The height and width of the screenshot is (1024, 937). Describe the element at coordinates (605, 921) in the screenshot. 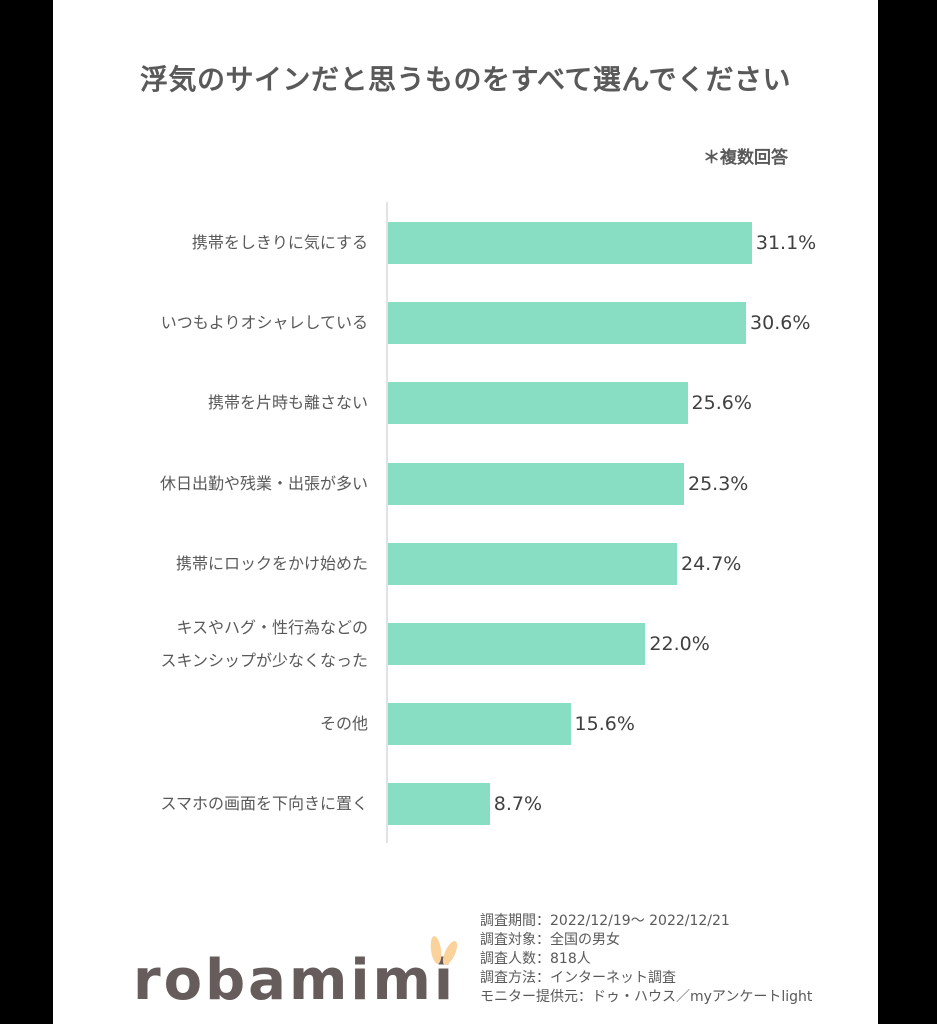

I see `survey-period: 調査期間：2022/12/19～ 2022/12/21` at that location.